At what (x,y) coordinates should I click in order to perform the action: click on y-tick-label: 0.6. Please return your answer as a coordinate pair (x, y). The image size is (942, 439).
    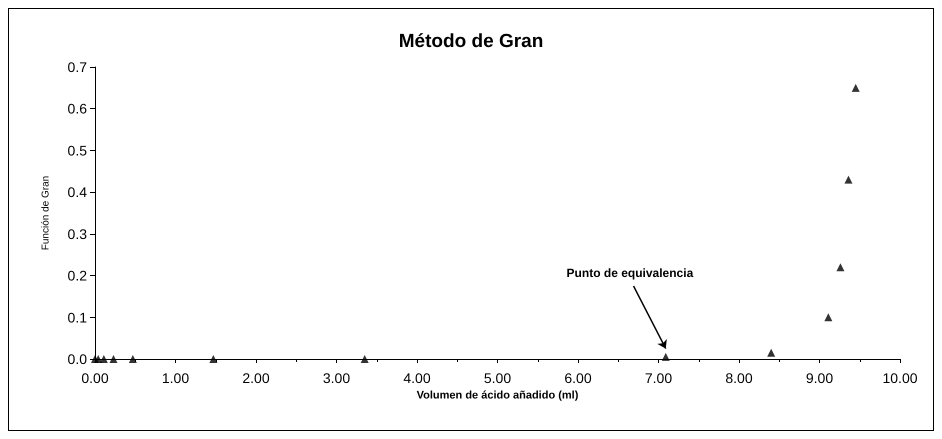
    Looking at the image, I should click on (78, 108).